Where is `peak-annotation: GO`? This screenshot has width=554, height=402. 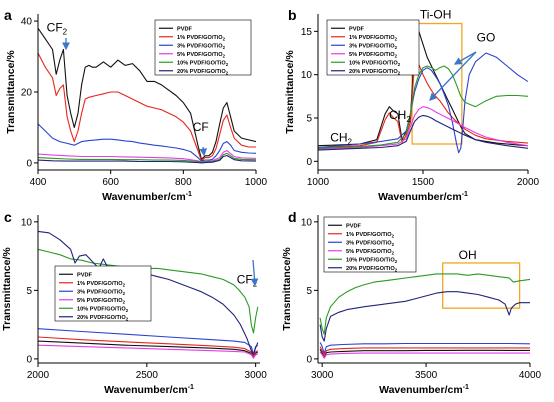
peak-annotation: GO is located at coordinates (486, 38).